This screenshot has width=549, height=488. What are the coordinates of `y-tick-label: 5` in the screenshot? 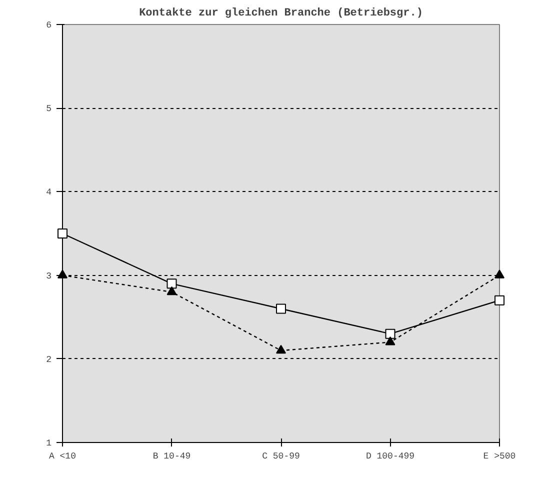 It's located at (49, 109).